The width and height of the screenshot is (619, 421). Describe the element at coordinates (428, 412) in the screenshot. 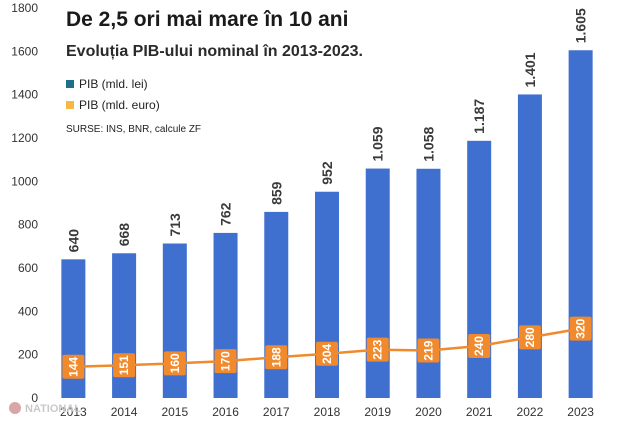

I see `x-tick-label: 2020` at that location.